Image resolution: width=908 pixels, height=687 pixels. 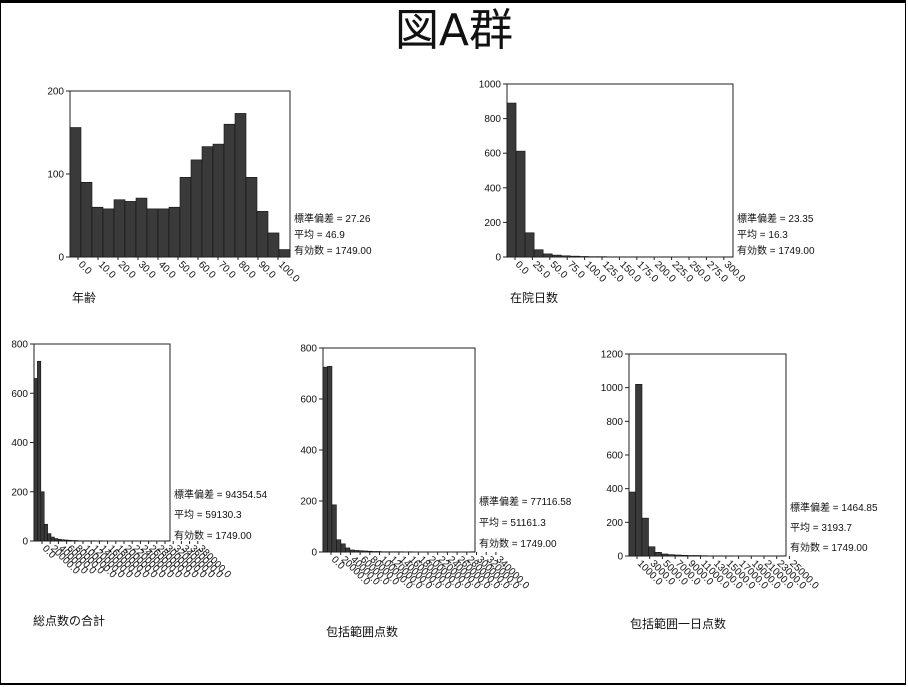 What do you see at coordinates (525, 501) in the screenshot?
I see `stat-text: 標準偏差 = 77116.58` at bounding box center [525, 501].